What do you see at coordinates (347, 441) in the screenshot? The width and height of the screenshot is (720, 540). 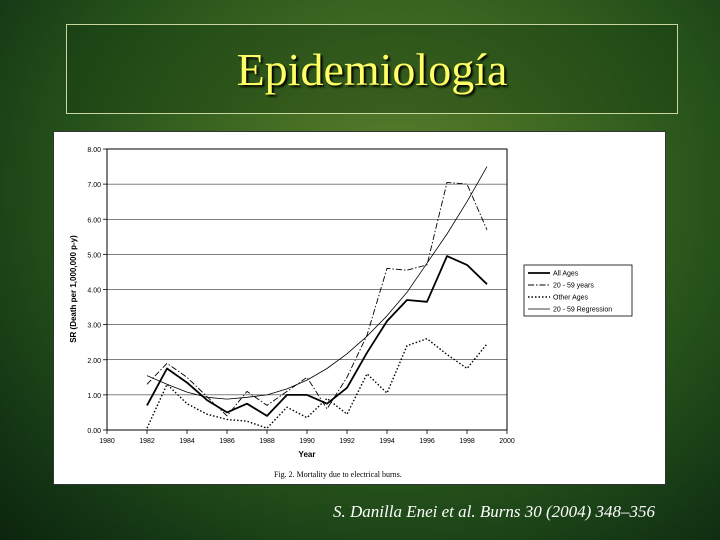 I see `x-tick-label: 1992` at bounding box center [347, 441].